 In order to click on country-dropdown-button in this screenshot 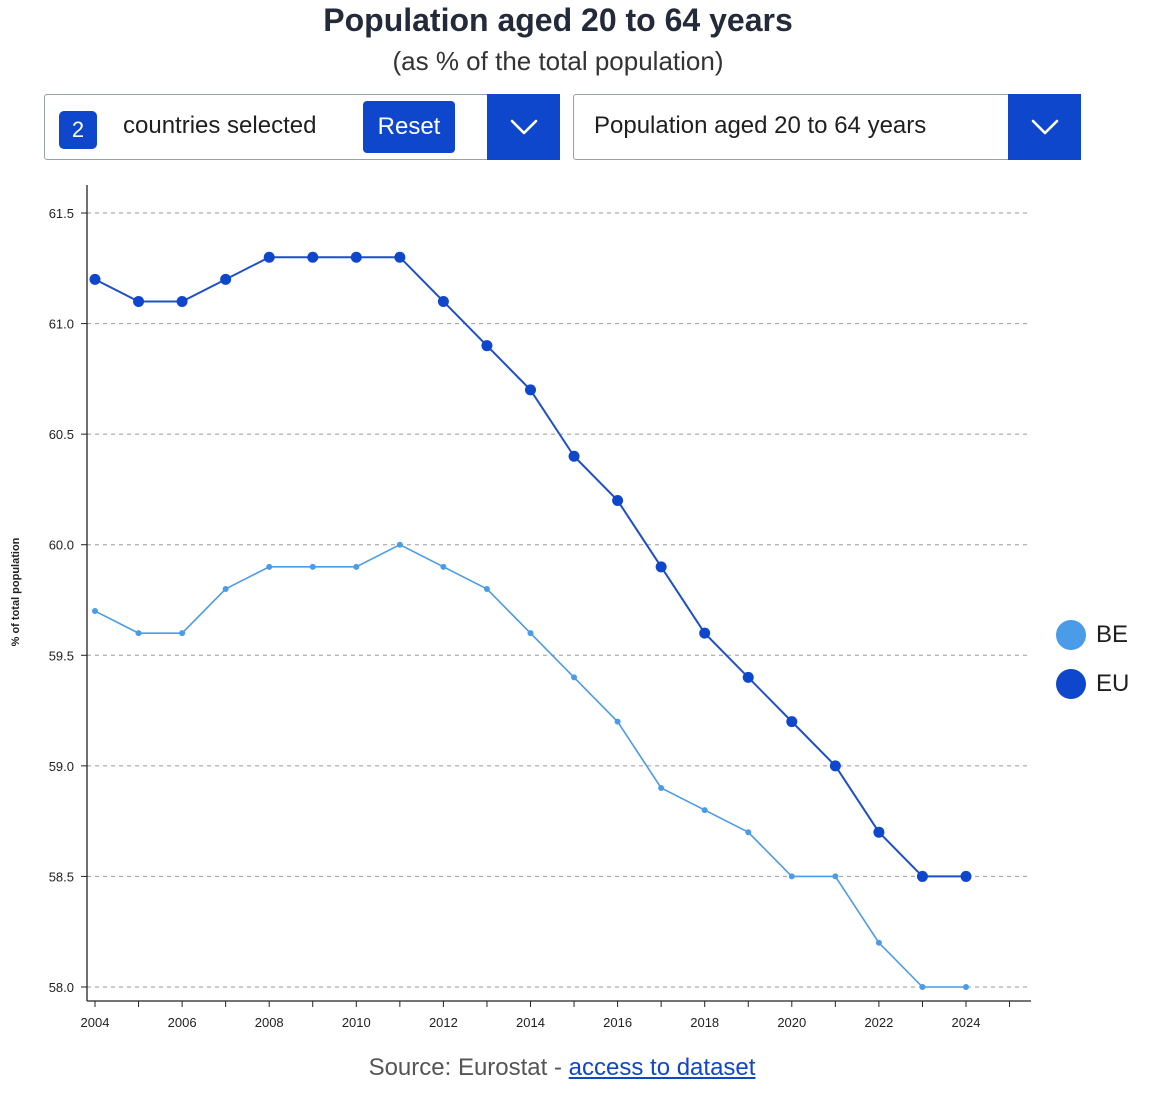, I will do `click(523, 127)`.